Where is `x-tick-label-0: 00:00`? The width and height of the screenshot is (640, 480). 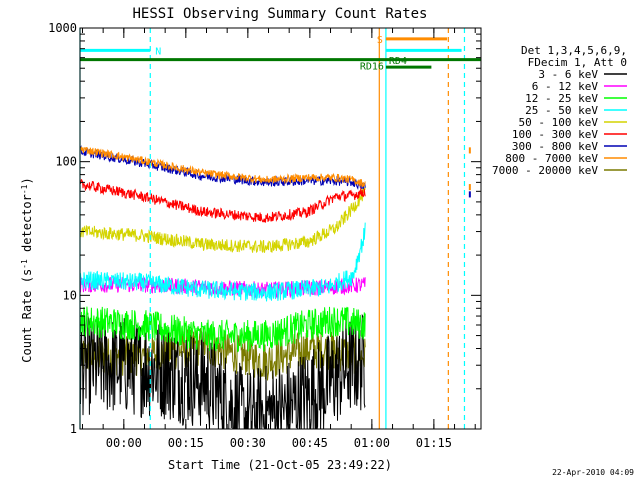
x-tick-label-0: 00:00 is located at coordinates (124, 443).